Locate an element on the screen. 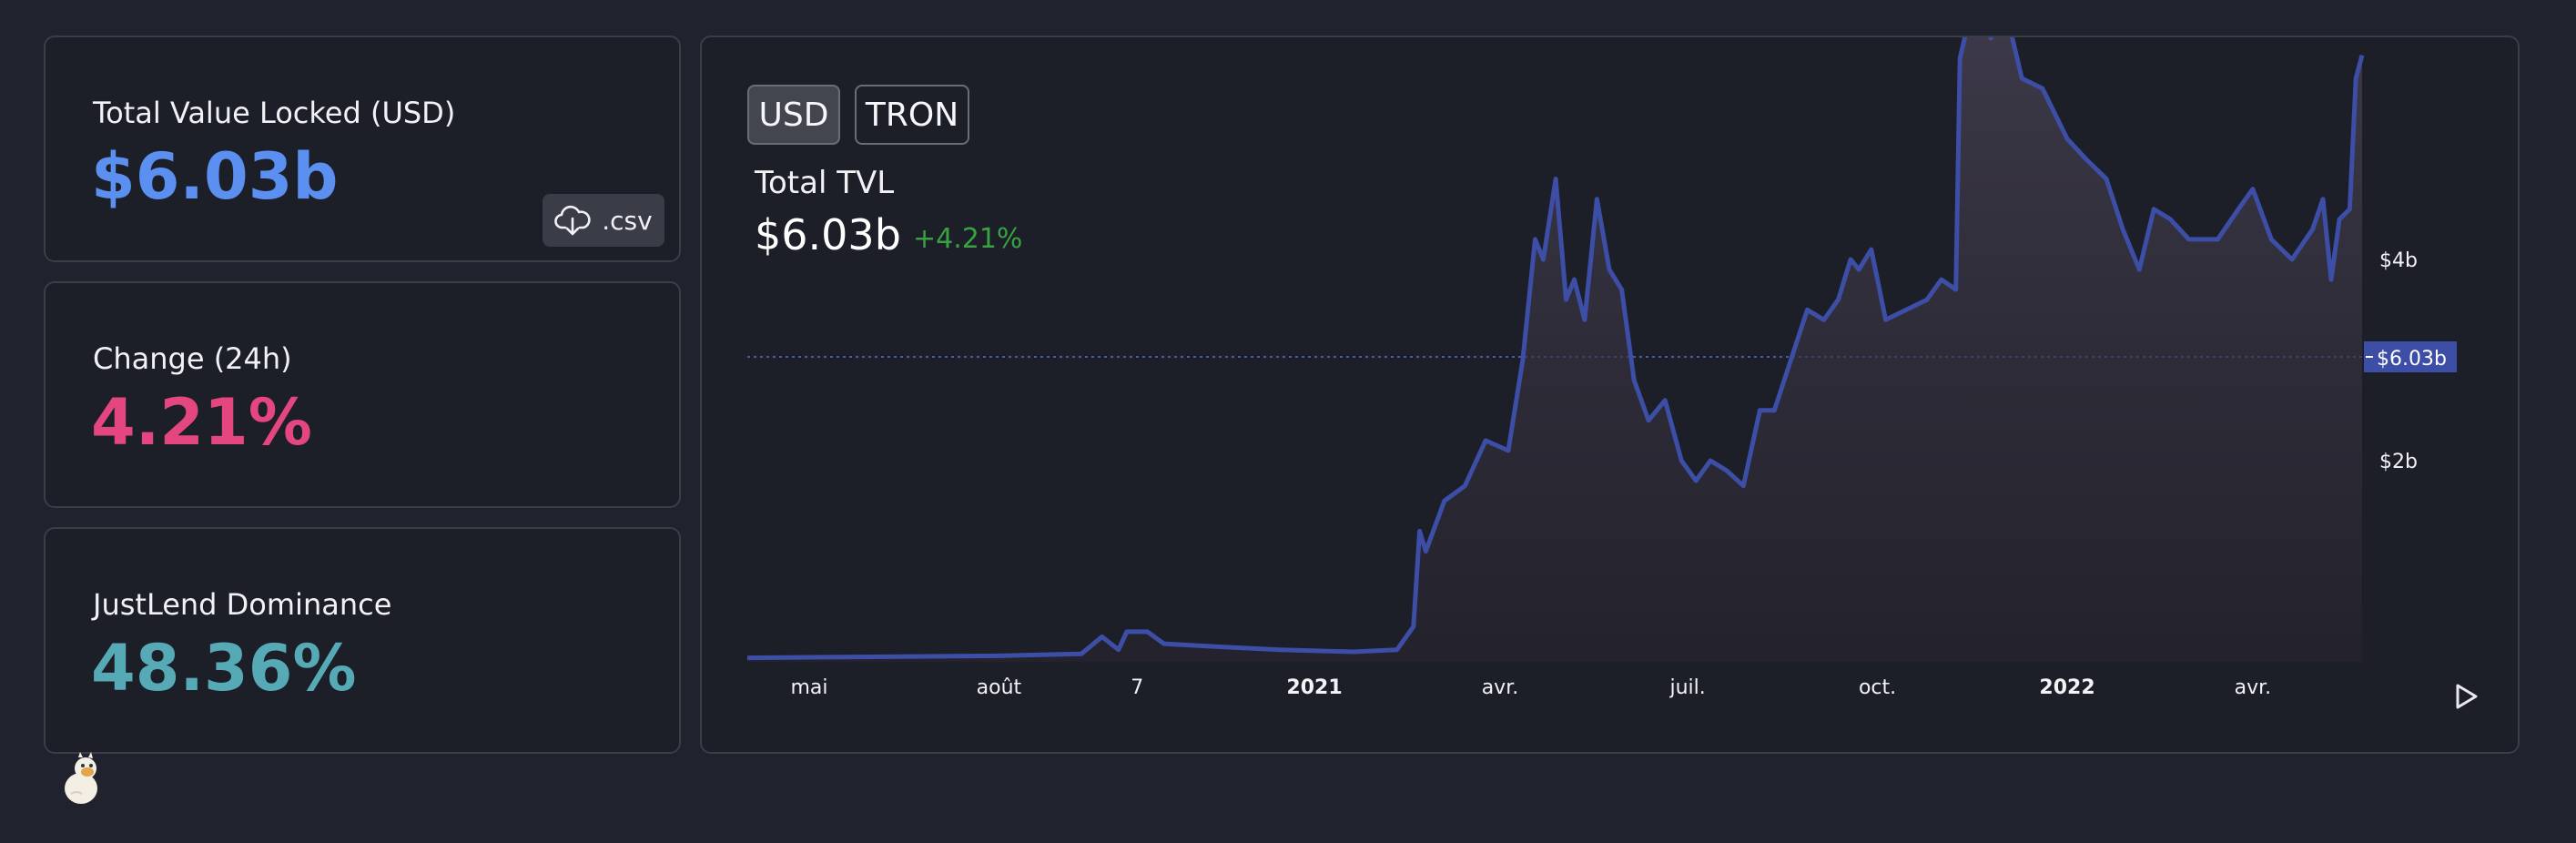  total-tvl-change: +4.21% is located at coordinates (968, 239).